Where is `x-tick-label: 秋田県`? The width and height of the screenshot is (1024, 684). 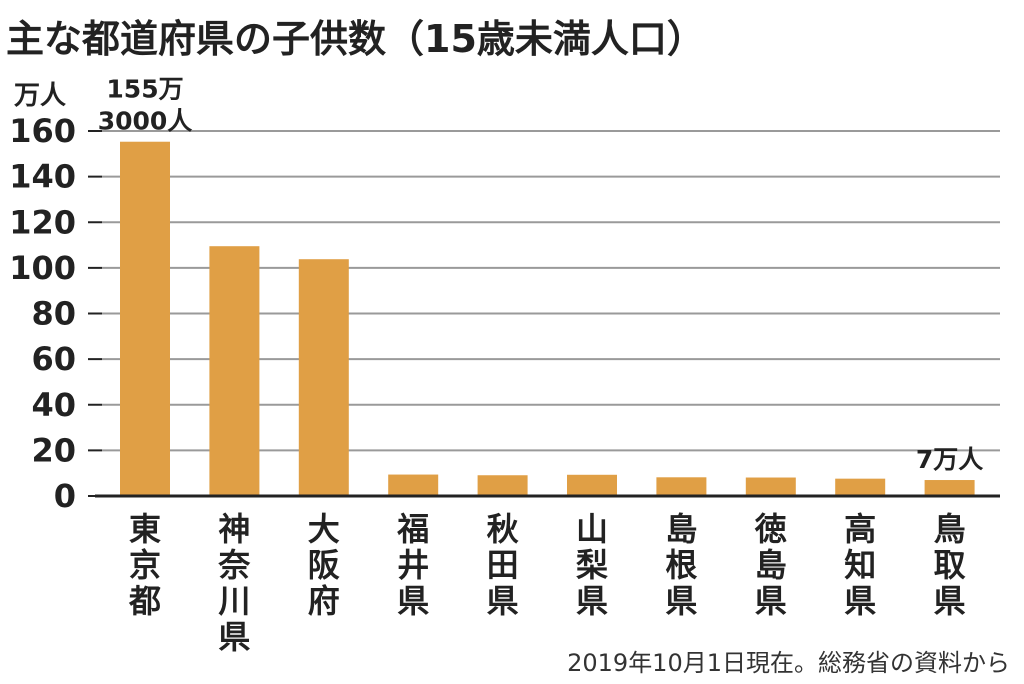
x-tick-label: 秋田県 is located at coordinates (503, 565).